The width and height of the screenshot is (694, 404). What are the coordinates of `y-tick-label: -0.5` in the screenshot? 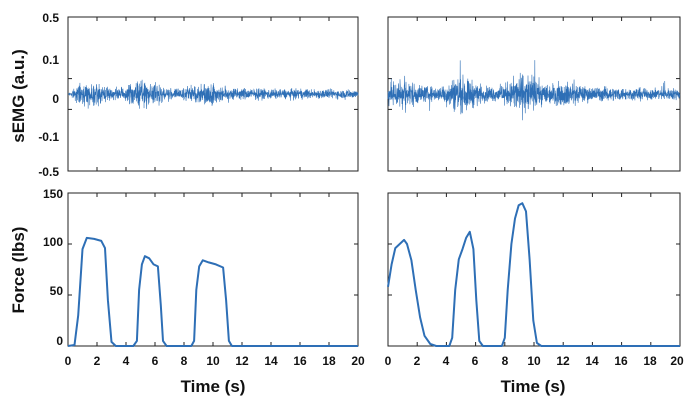 It's located at (48, 172).